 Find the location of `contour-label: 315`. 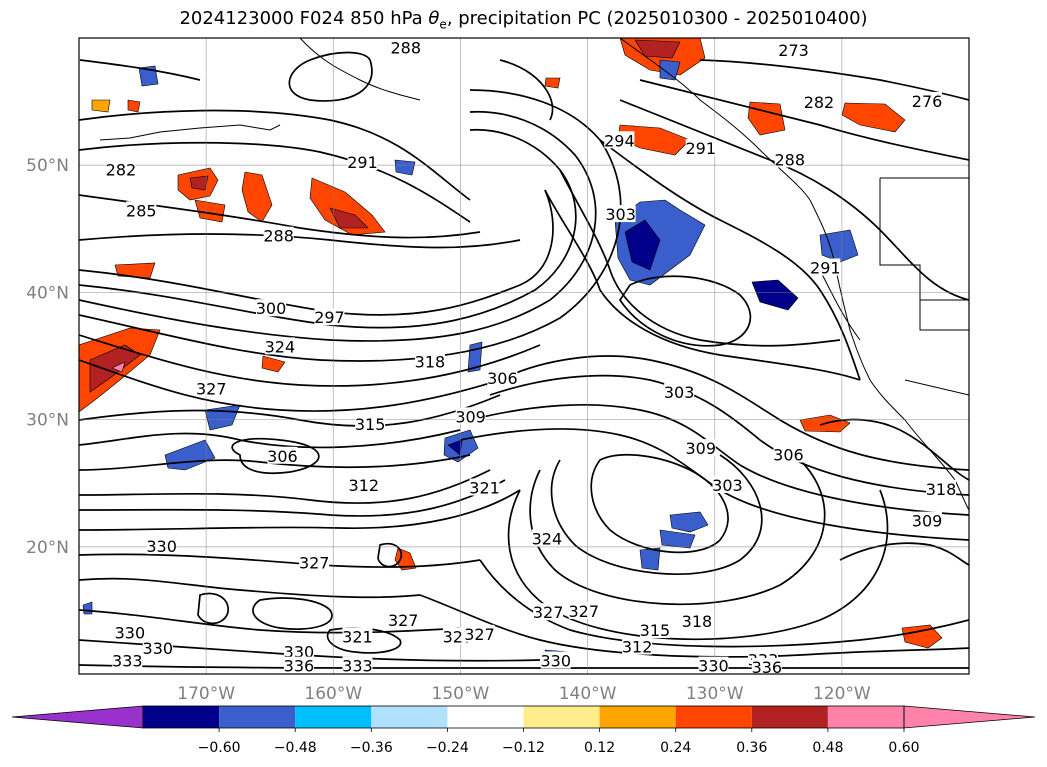

contour-label: 315 is located at coordinates (370, 424).